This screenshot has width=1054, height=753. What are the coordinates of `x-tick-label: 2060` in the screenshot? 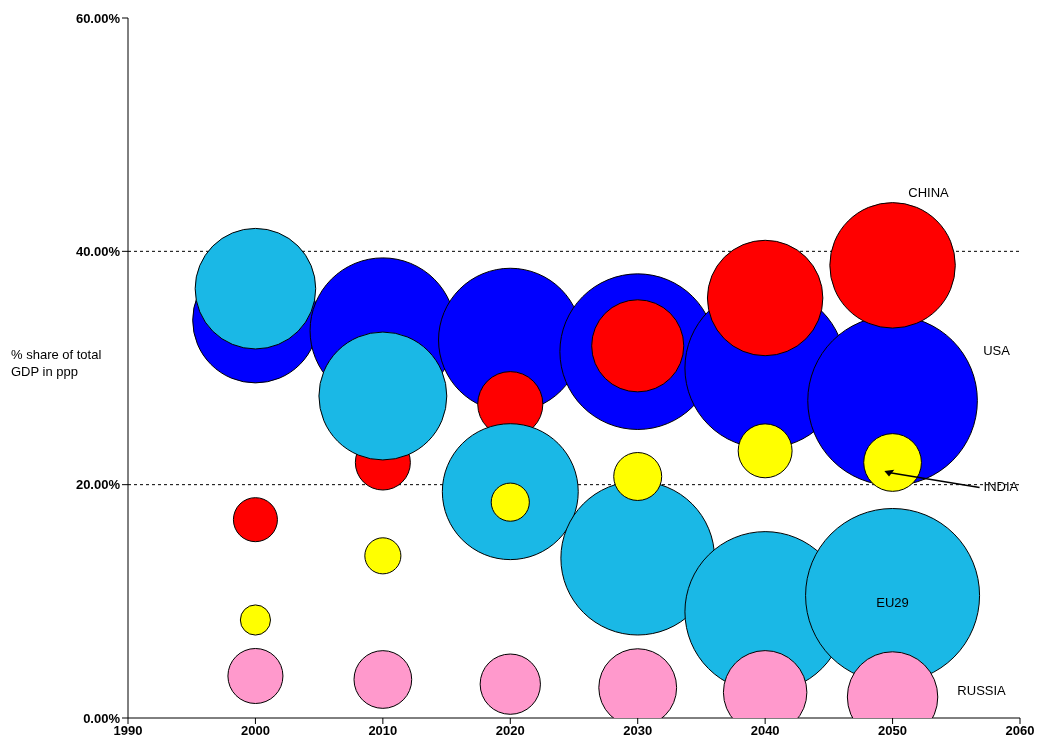 It's located at (1020, 731).